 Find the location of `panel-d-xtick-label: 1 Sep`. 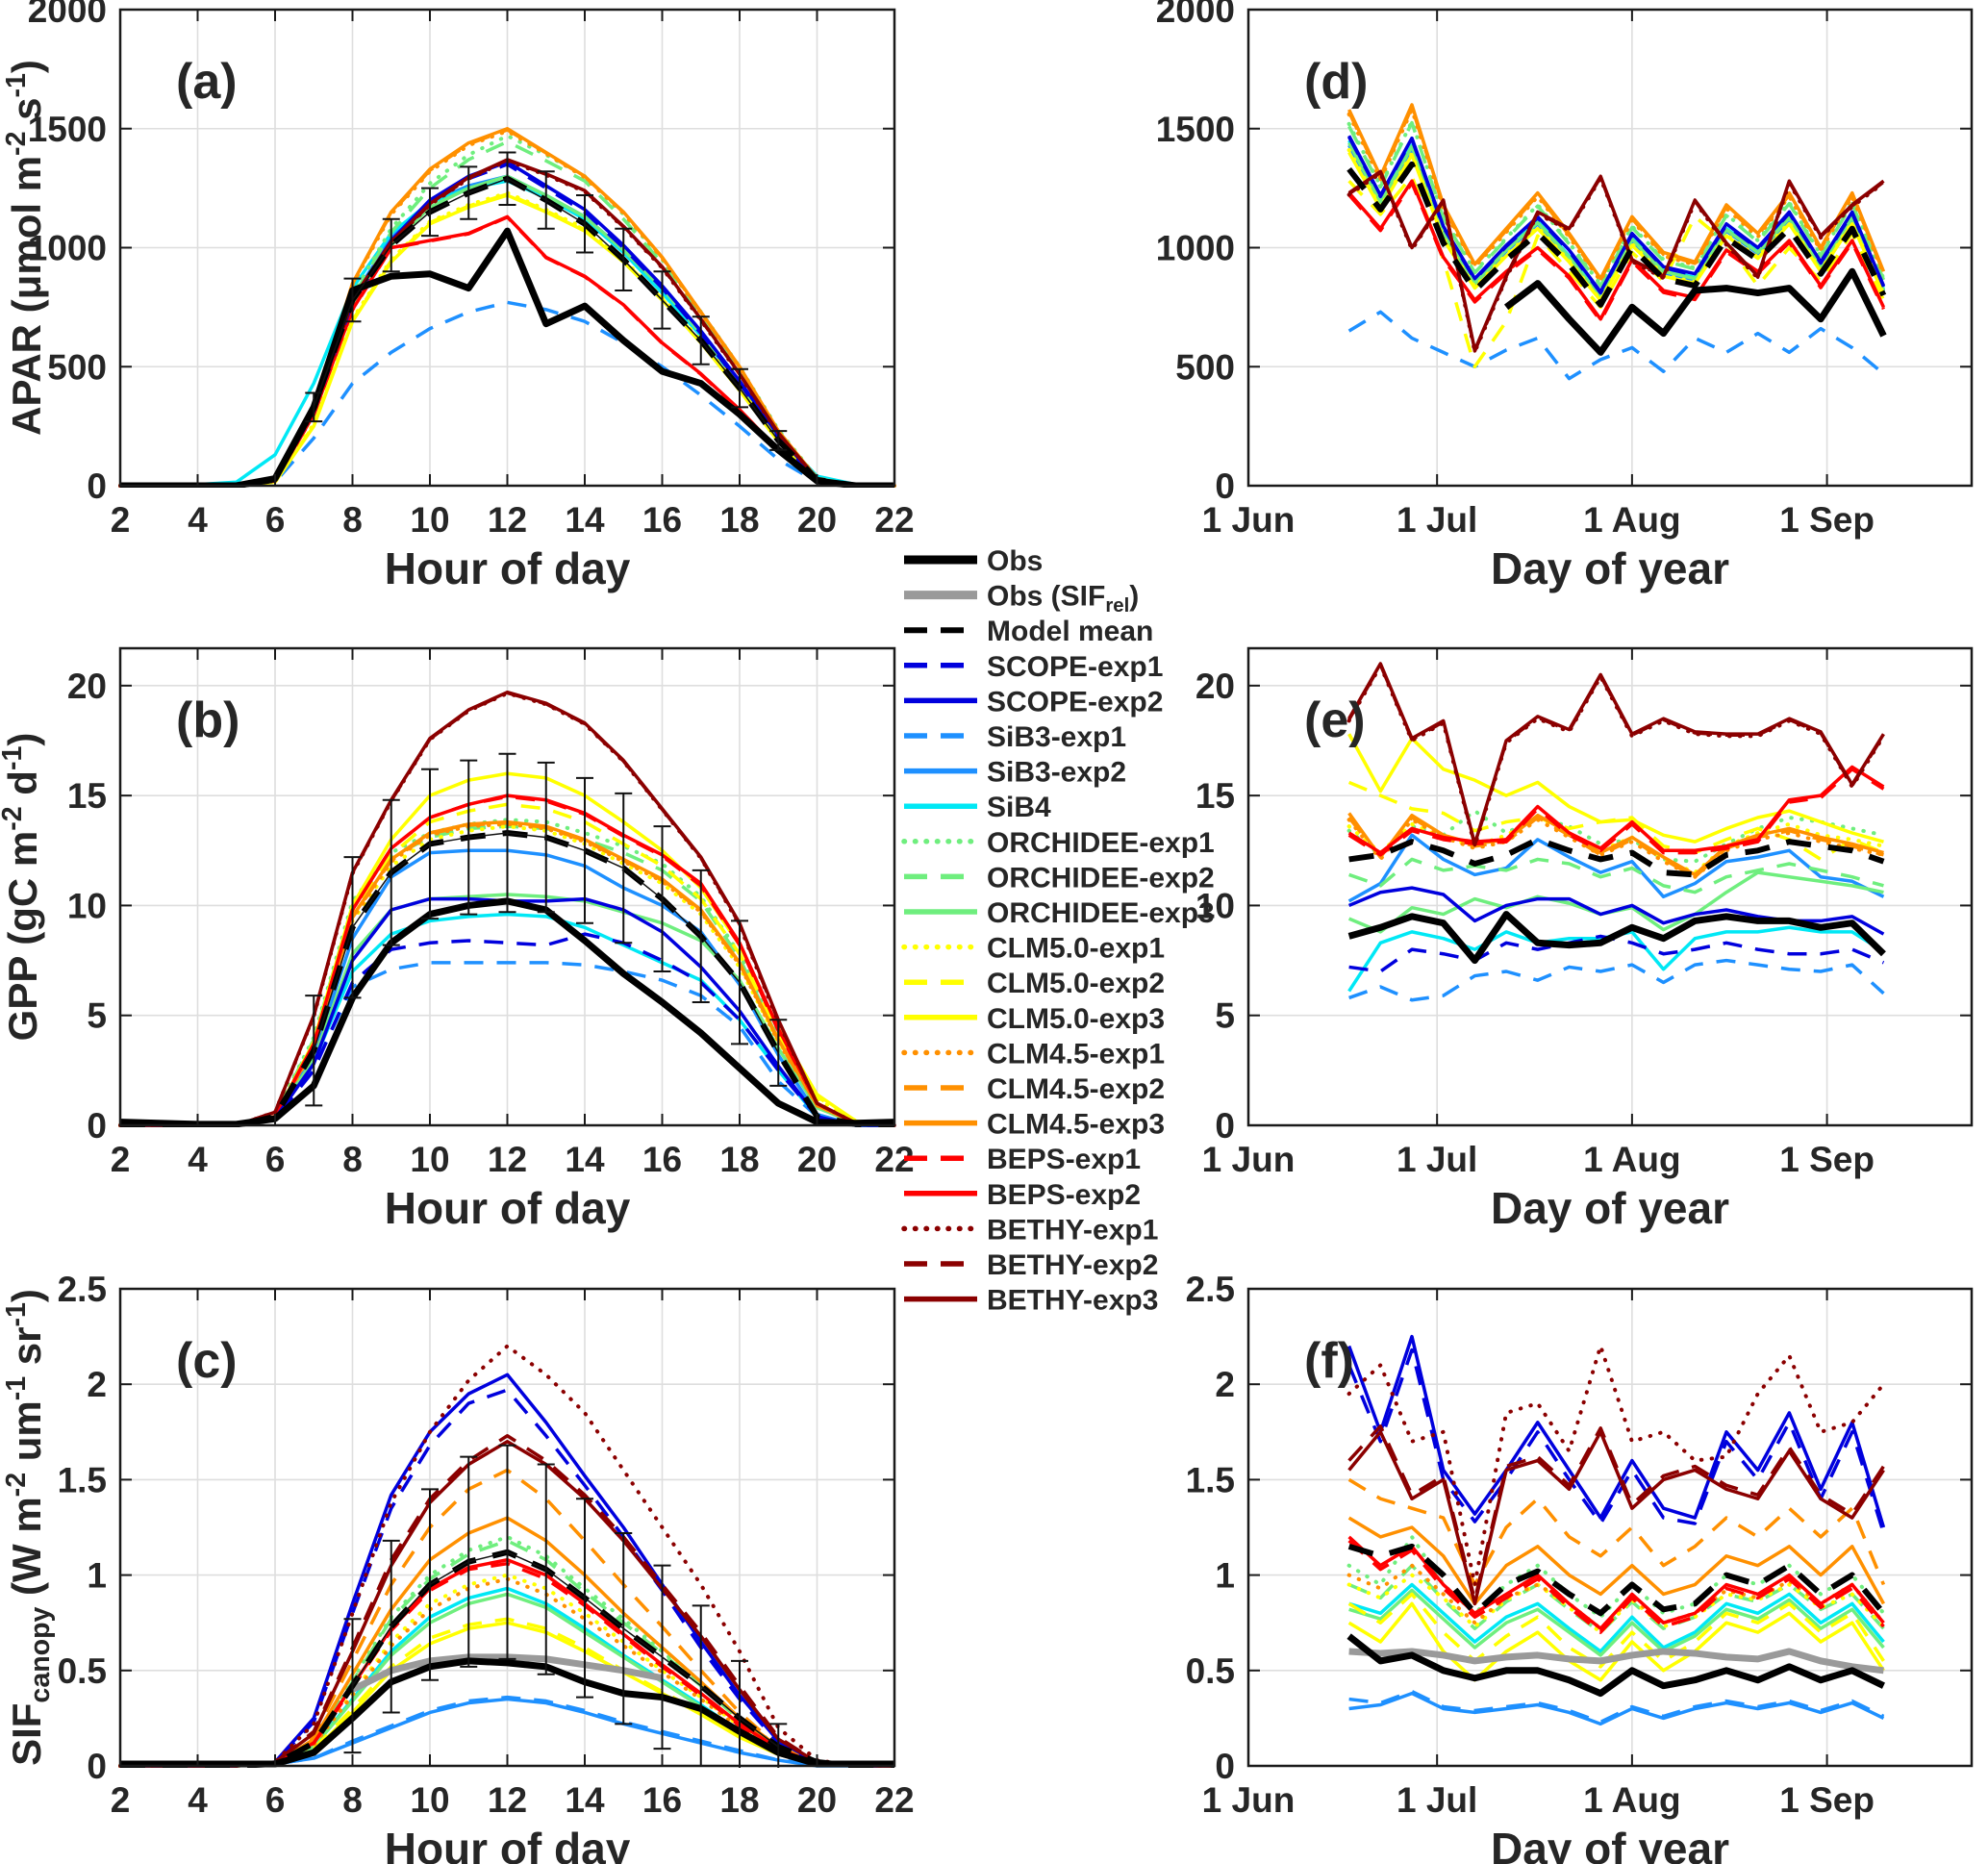

panel-d-xtick-label: 1 Sep is located at coordinates (1827, 520).